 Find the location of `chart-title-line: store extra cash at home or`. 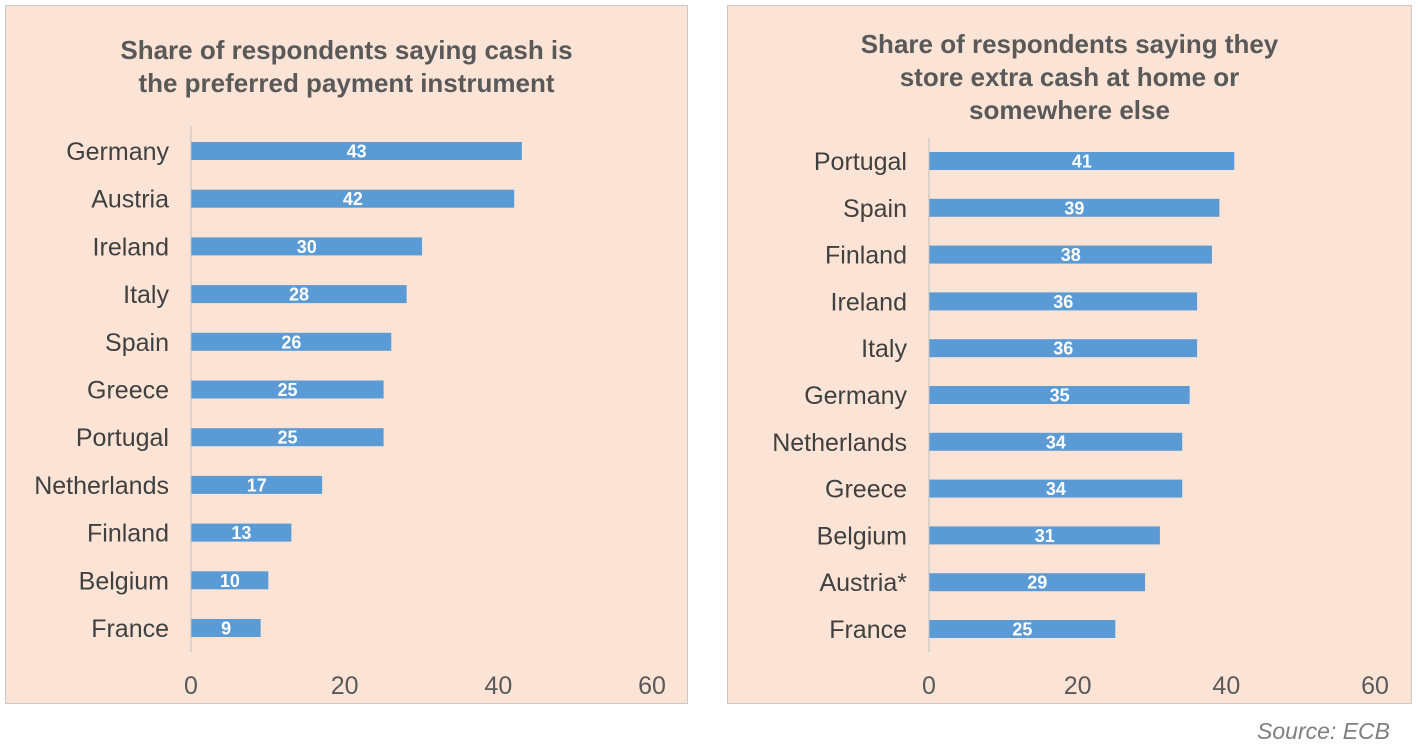

chart-title-line: store extra cash at home or is located at coordinates (1069, 77).